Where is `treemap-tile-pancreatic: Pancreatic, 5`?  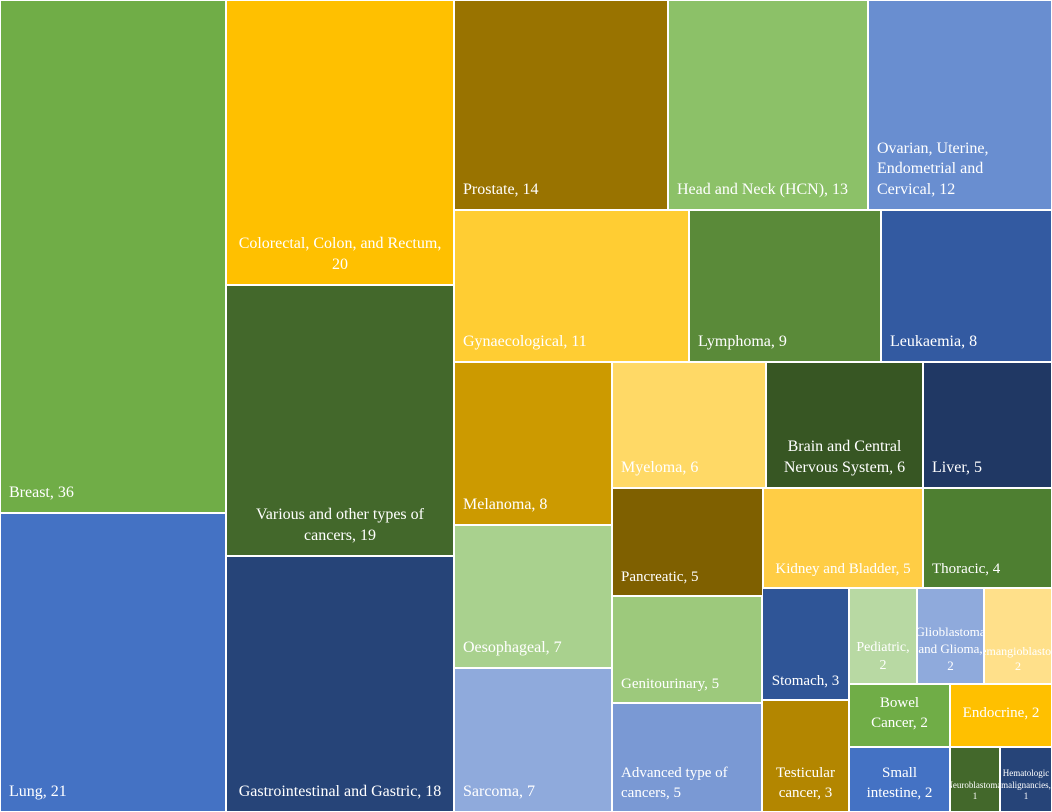
treemap-tile-pancreatic: Pancreatic, 5 is located at coordinates (687, 542).